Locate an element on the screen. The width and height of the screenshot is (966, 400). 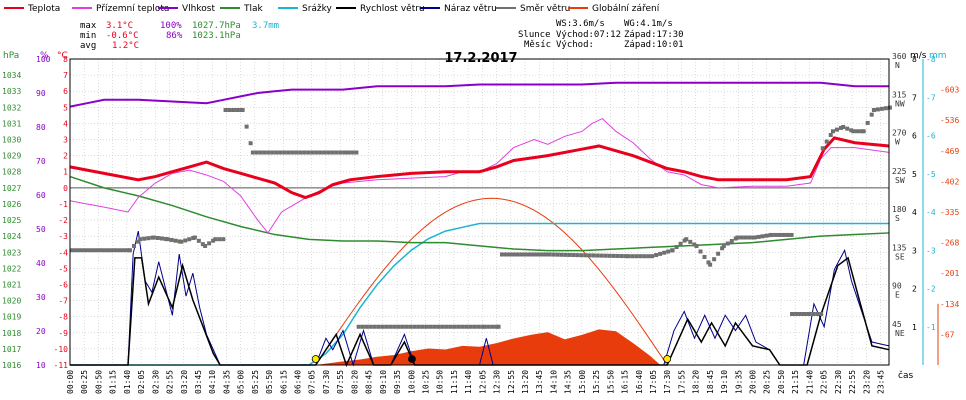
tick-label-dir: NW is located at coordinates (900, 103).